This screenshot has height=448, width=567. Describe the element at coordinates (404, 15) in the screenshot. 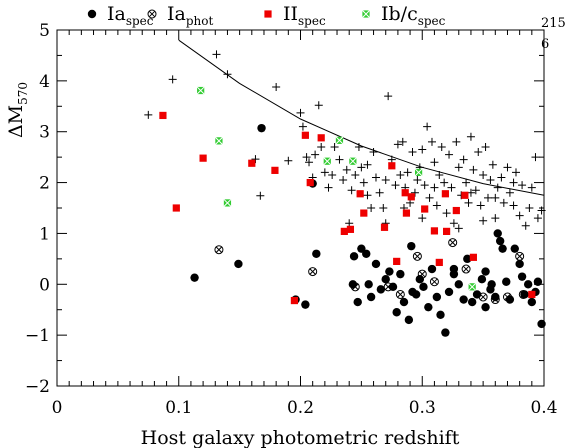

I see `legend-item: Ib/cspec` at that location.